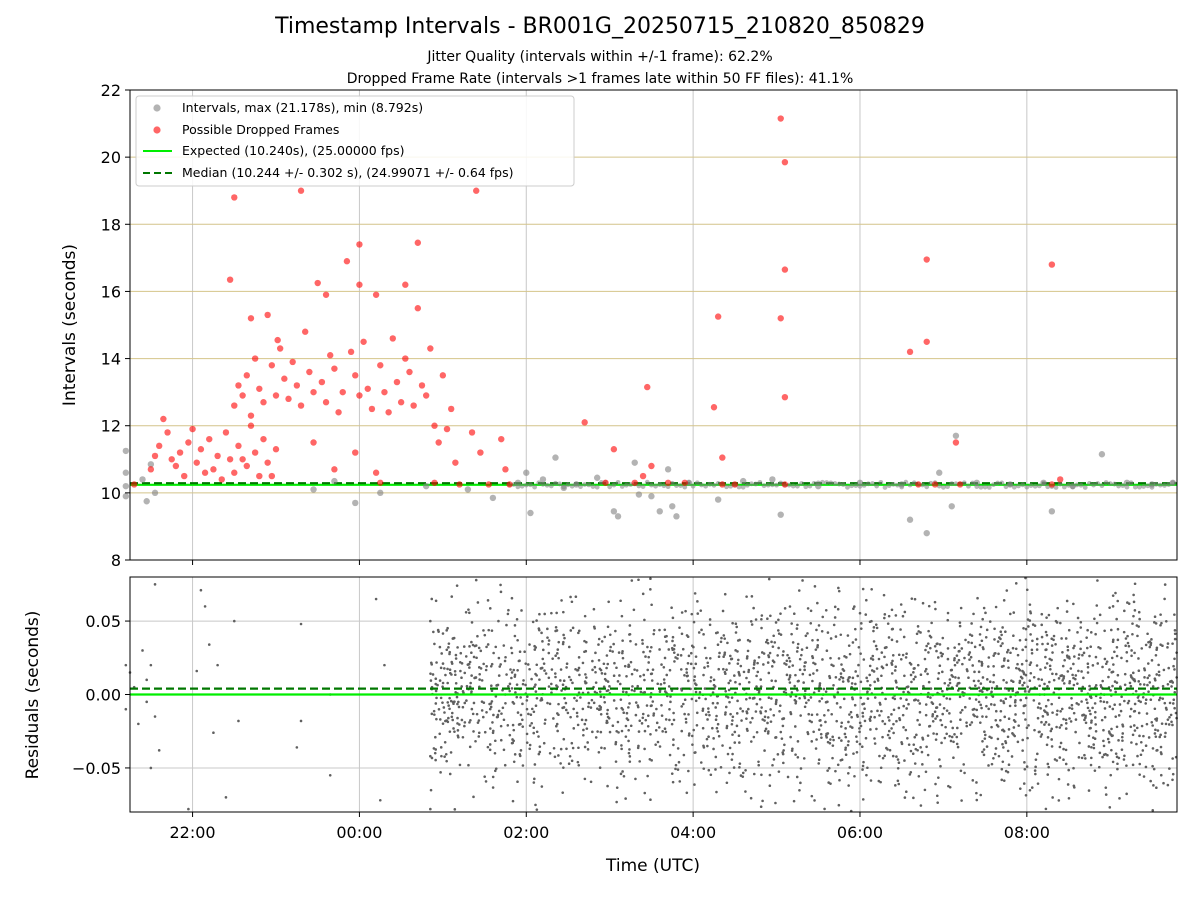  What do you see at coordinates (70, 325) in the screenshot?
I see `intervals-y-axis-label: Intervals (seconds)` at bounding box center [70, 325].